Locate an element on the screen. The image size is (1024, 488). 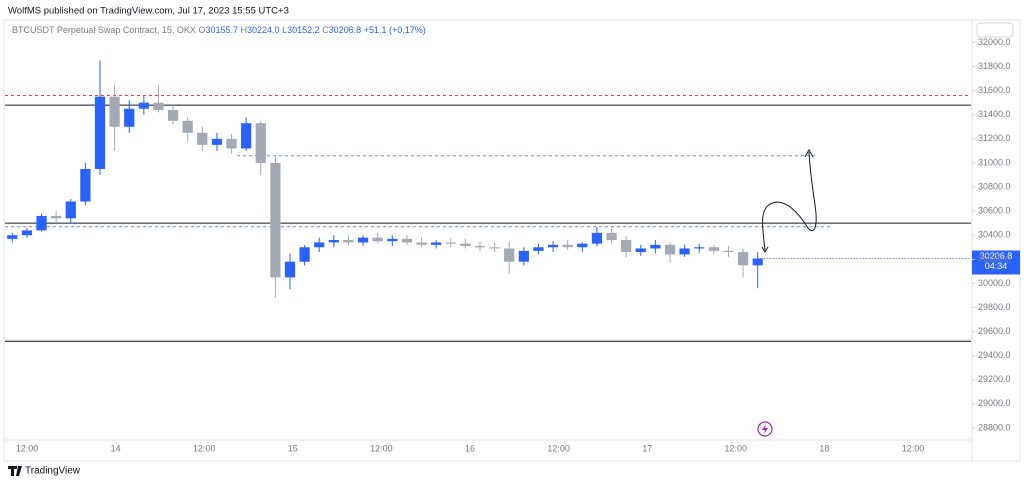
y-tick-label: 29400.0 is located at coordinates (994, 355).